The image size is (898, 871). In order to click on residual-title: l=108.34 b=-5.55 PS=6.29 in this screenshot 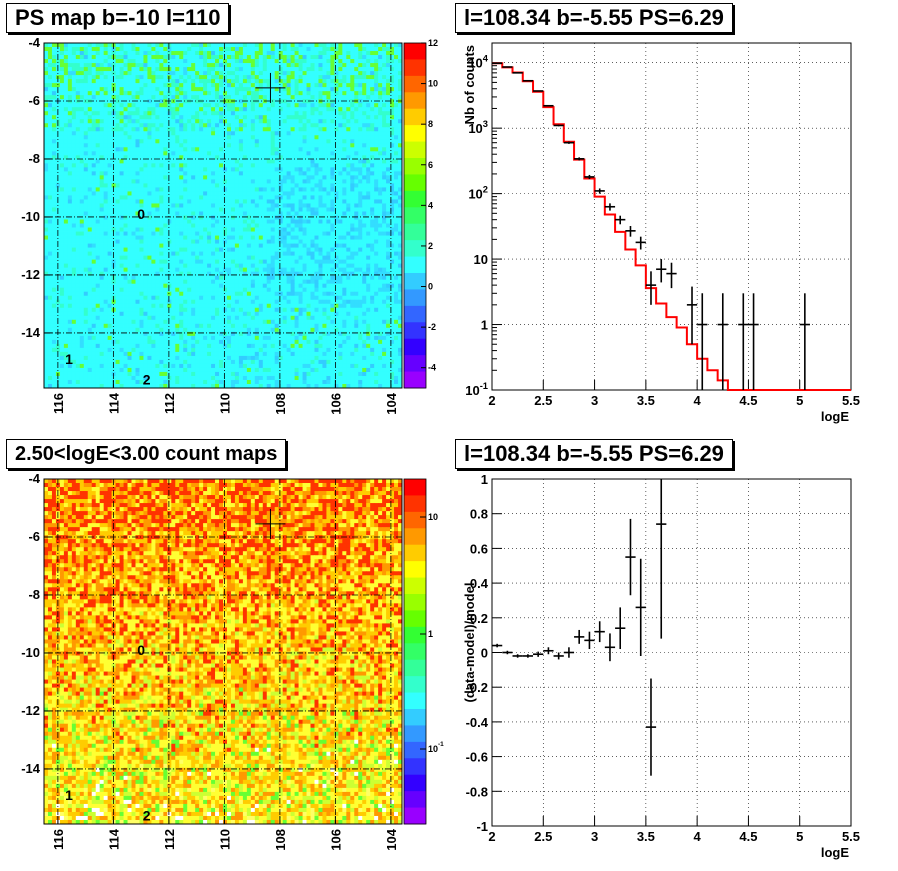, I will do `click(594, 454)`.